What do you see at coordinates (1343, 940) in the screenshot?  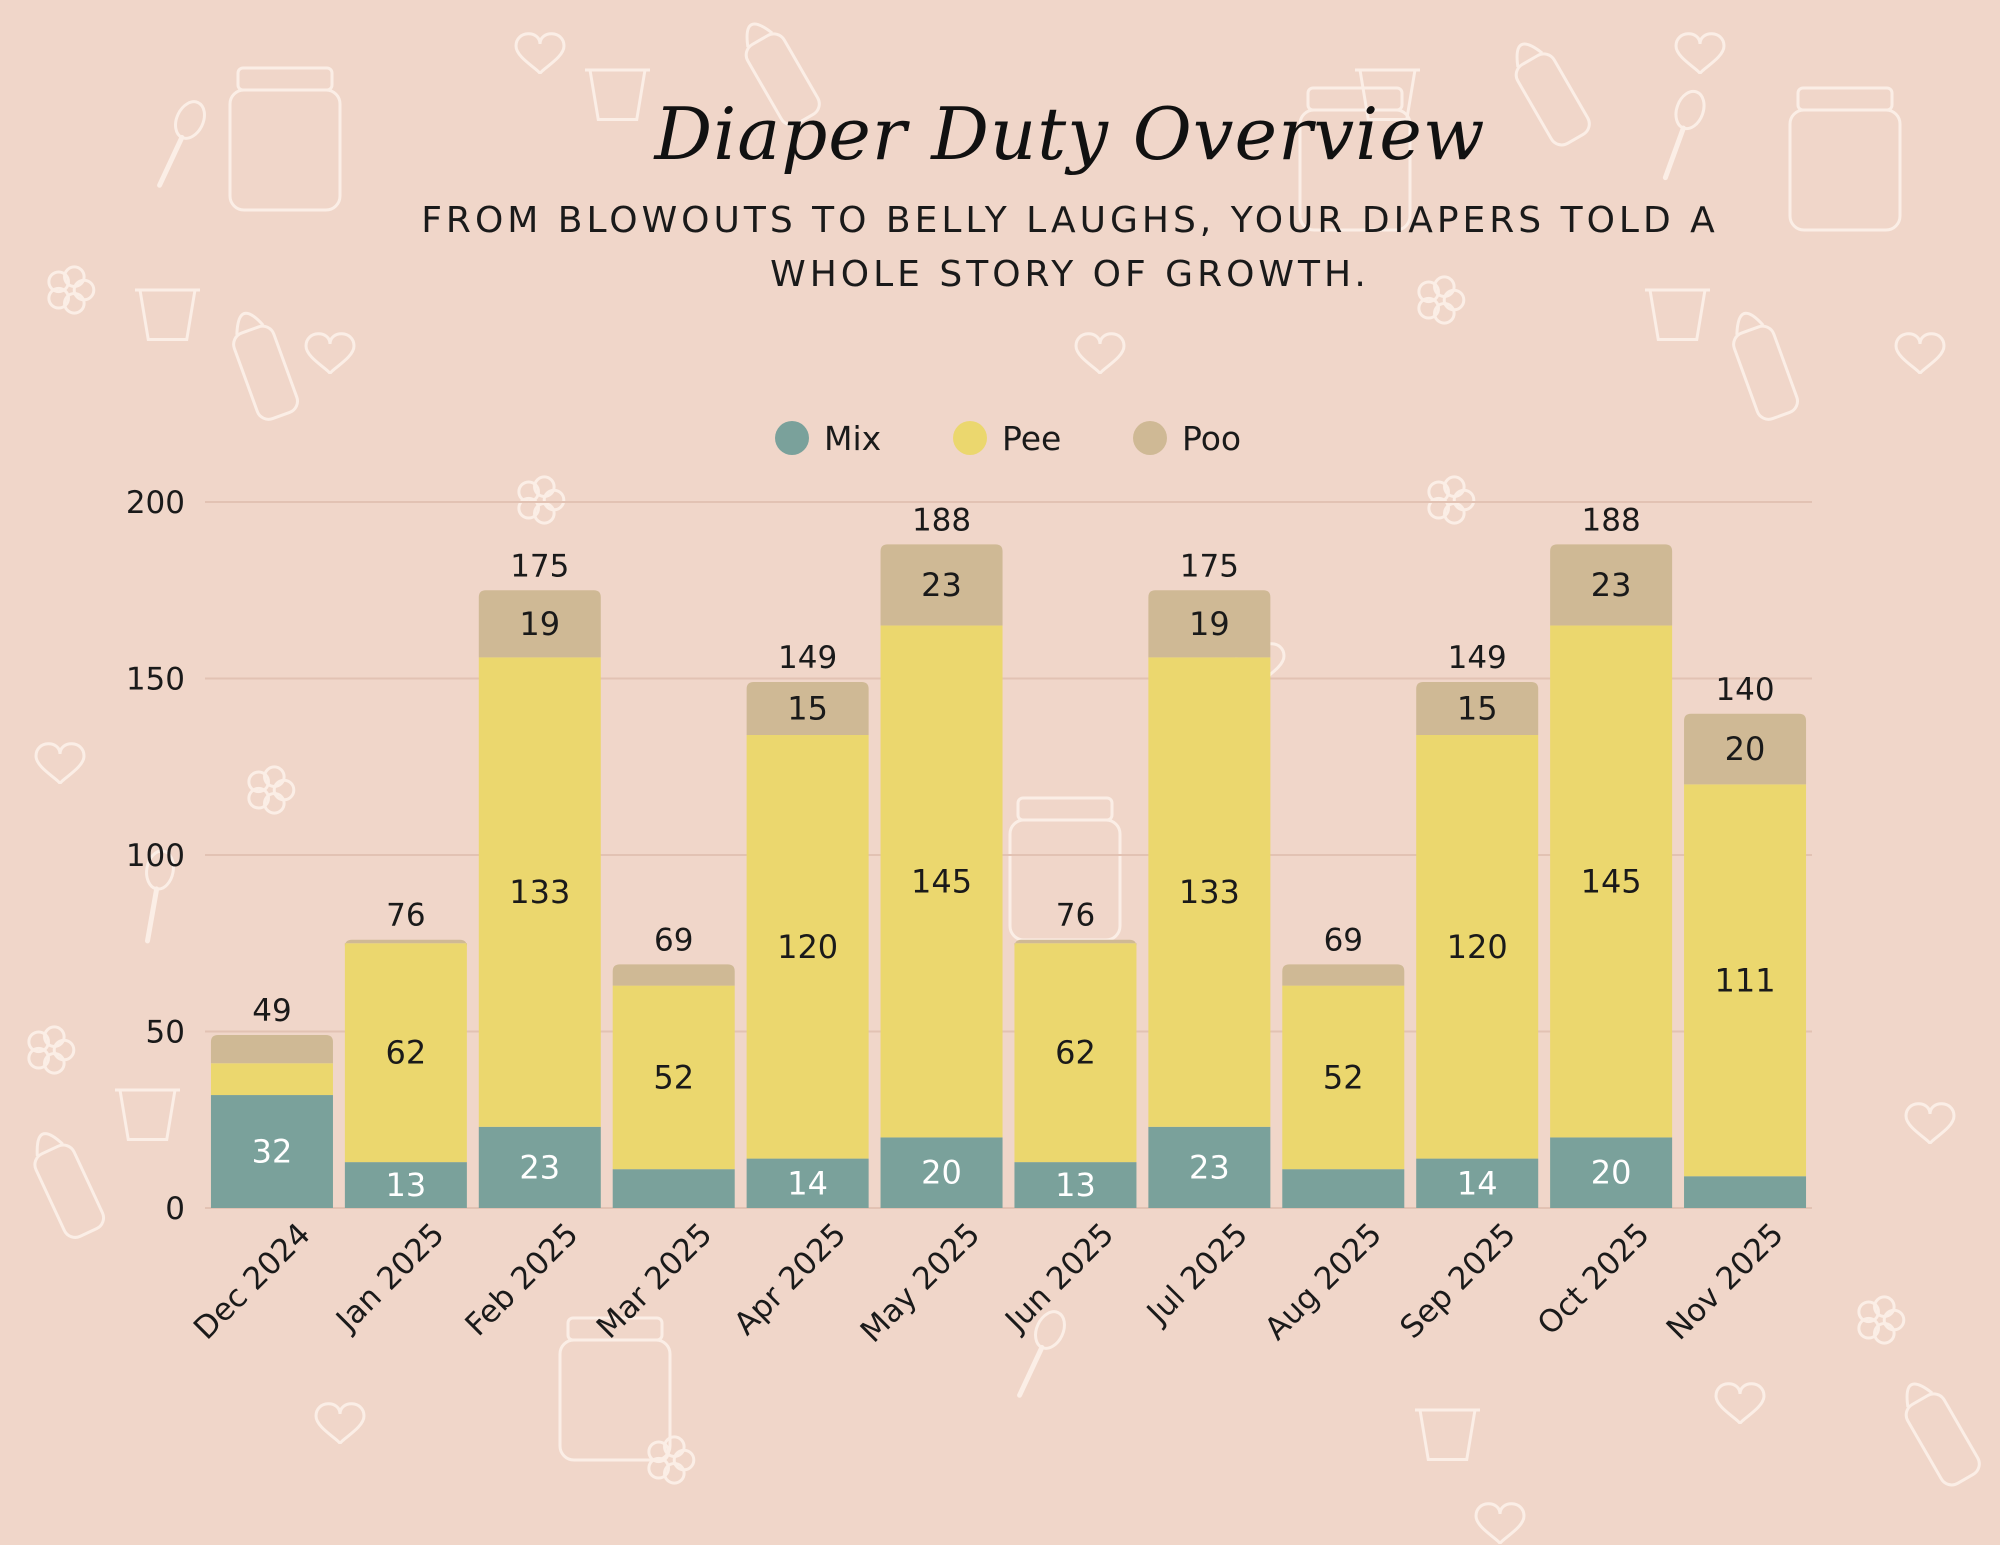 I see `bar-total-label: 69` at bounding box center [1343, 940].